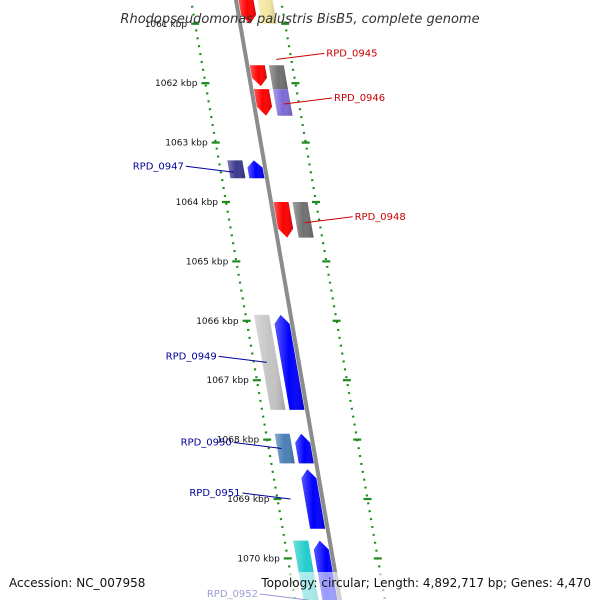 Image resolution: width=600 pixels, height=600 pixels. Describe the element at coordinates (191, 356) in the screenshot. I see `gene-label: RPD_0949` at that location.